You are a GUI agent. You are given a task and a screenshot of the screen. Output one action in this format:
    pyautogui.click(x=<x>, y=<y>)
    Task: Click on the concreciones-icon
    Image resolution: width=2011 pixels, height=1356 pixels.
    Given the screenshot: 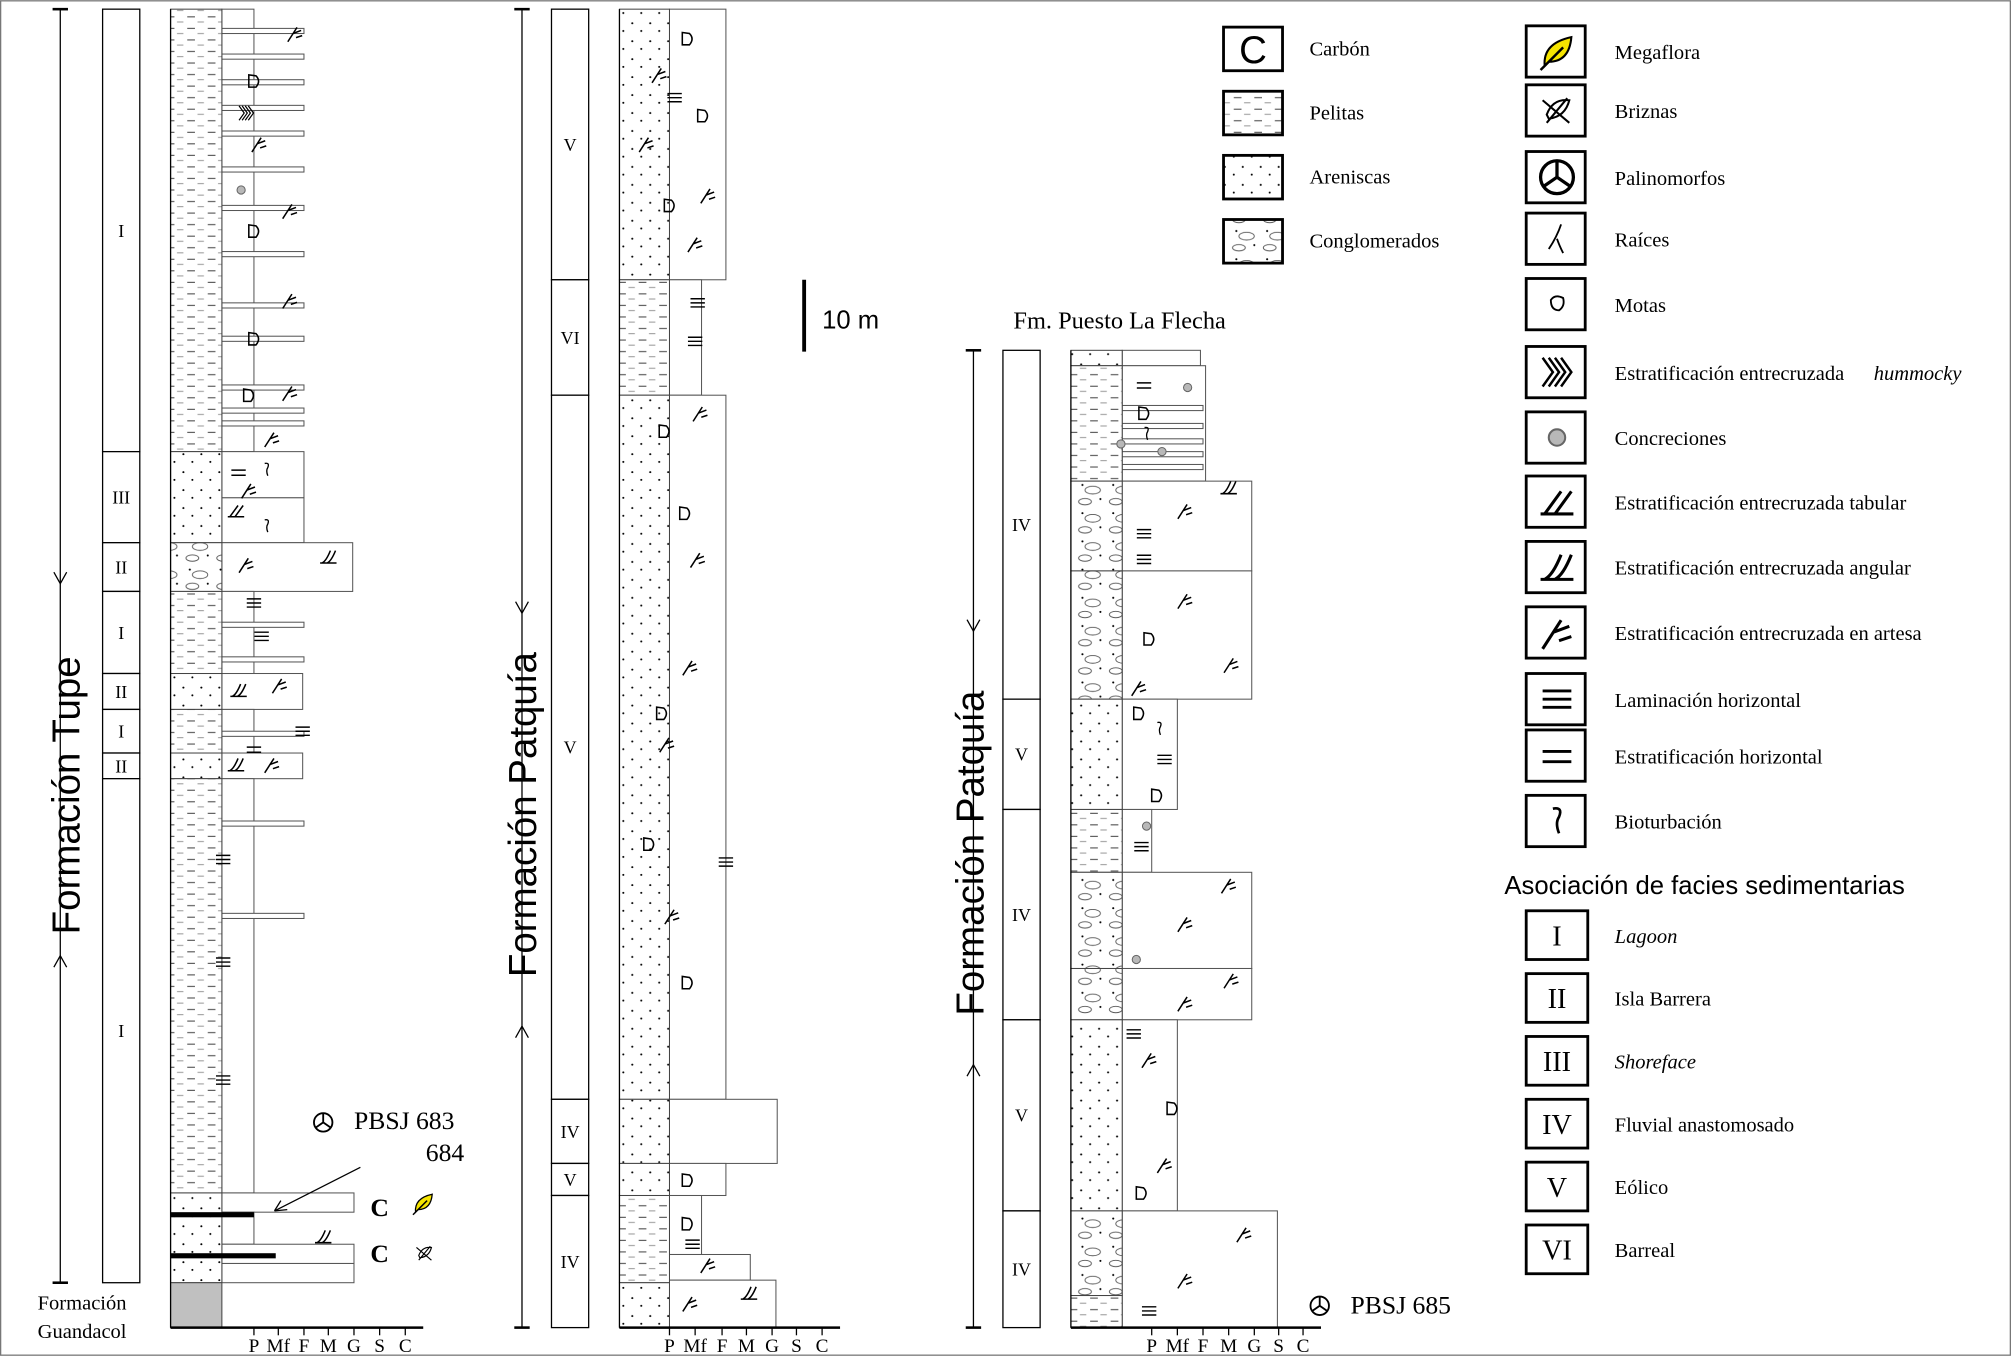 What is the action you would take?
    pyautogui.click(x=1557, y=437)
    